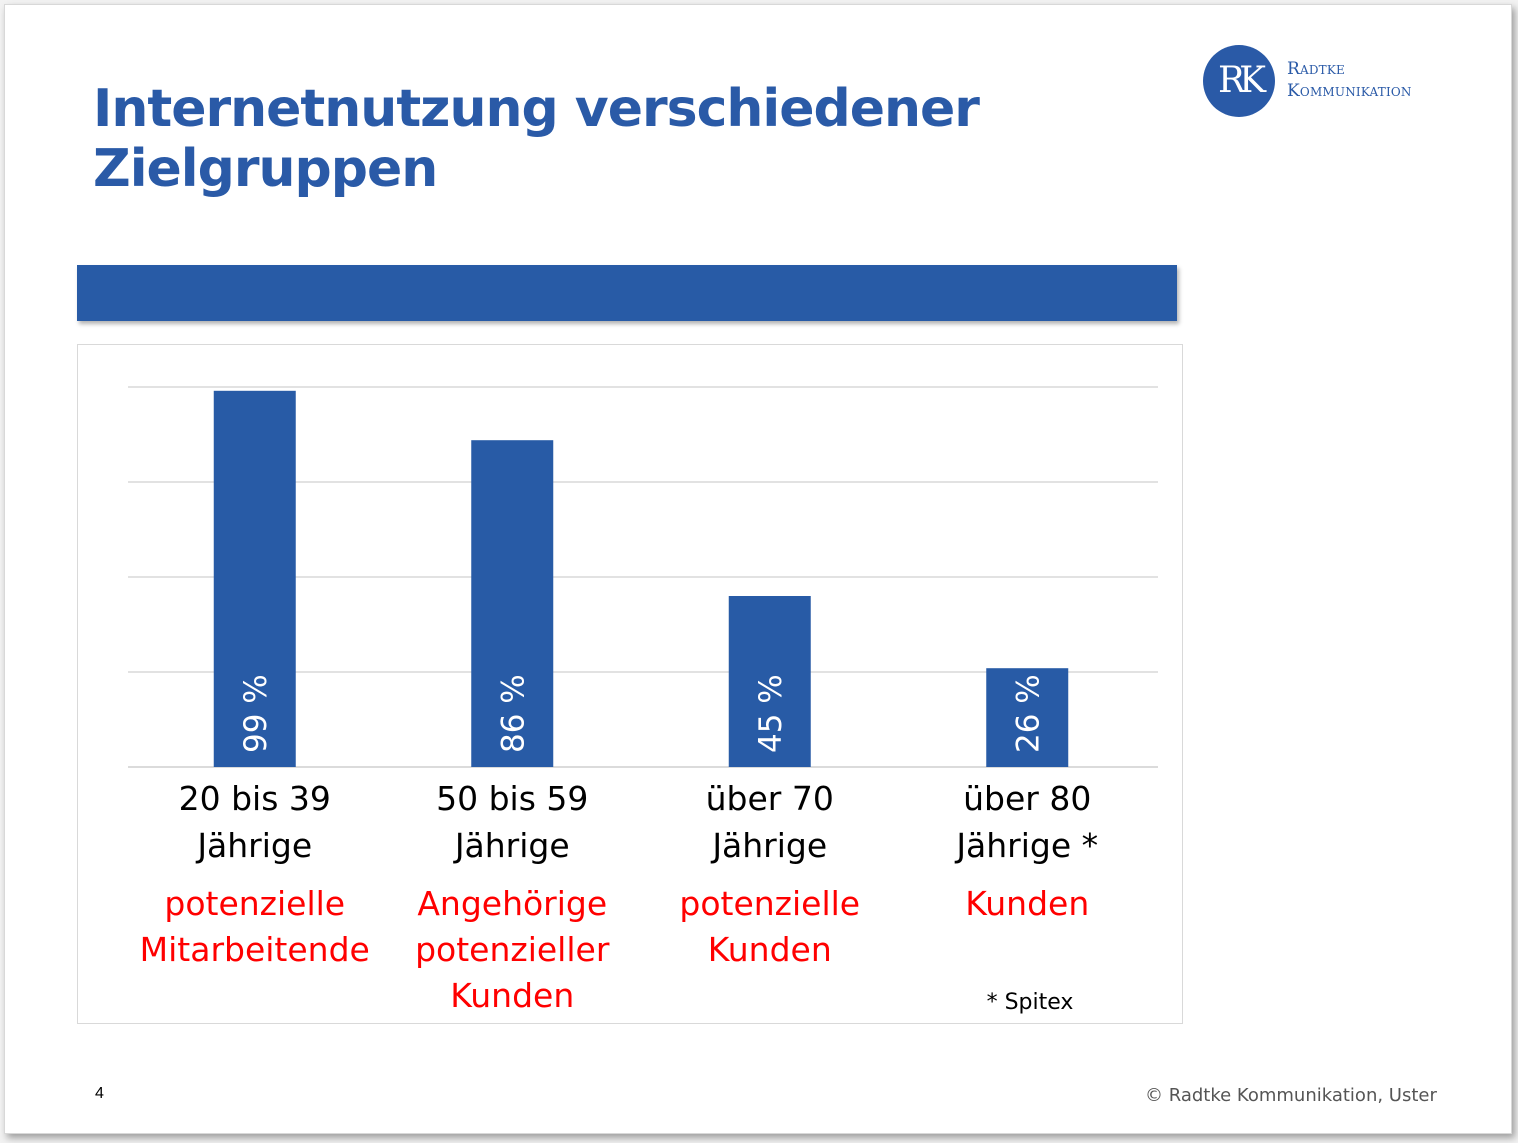 The image size is (1518, 1143). What do you see at coordinates (1027, 798) in the screenshot?
I see `category-label: über 80` at bounding box center [1027, 798].